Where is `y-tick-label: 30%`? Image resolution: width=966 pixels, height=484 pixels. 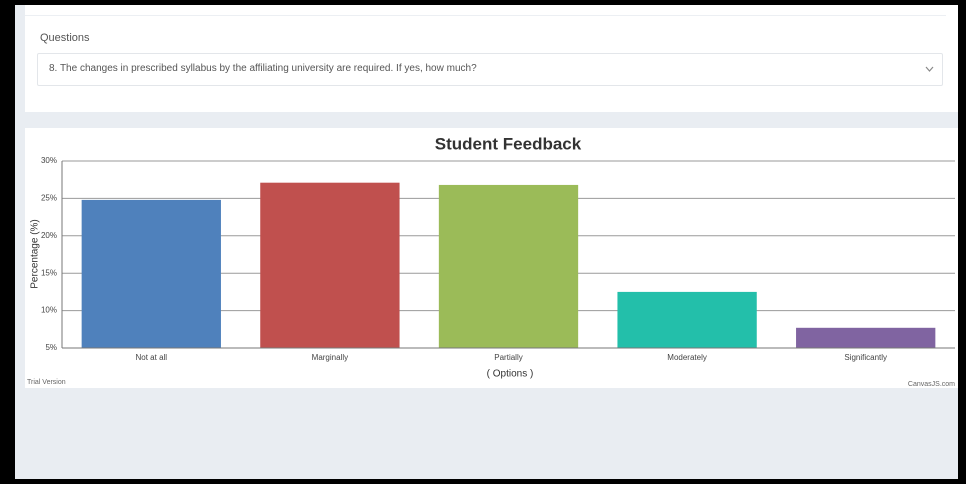
y-tick-label: 30% is located at coordinates (49, 160).